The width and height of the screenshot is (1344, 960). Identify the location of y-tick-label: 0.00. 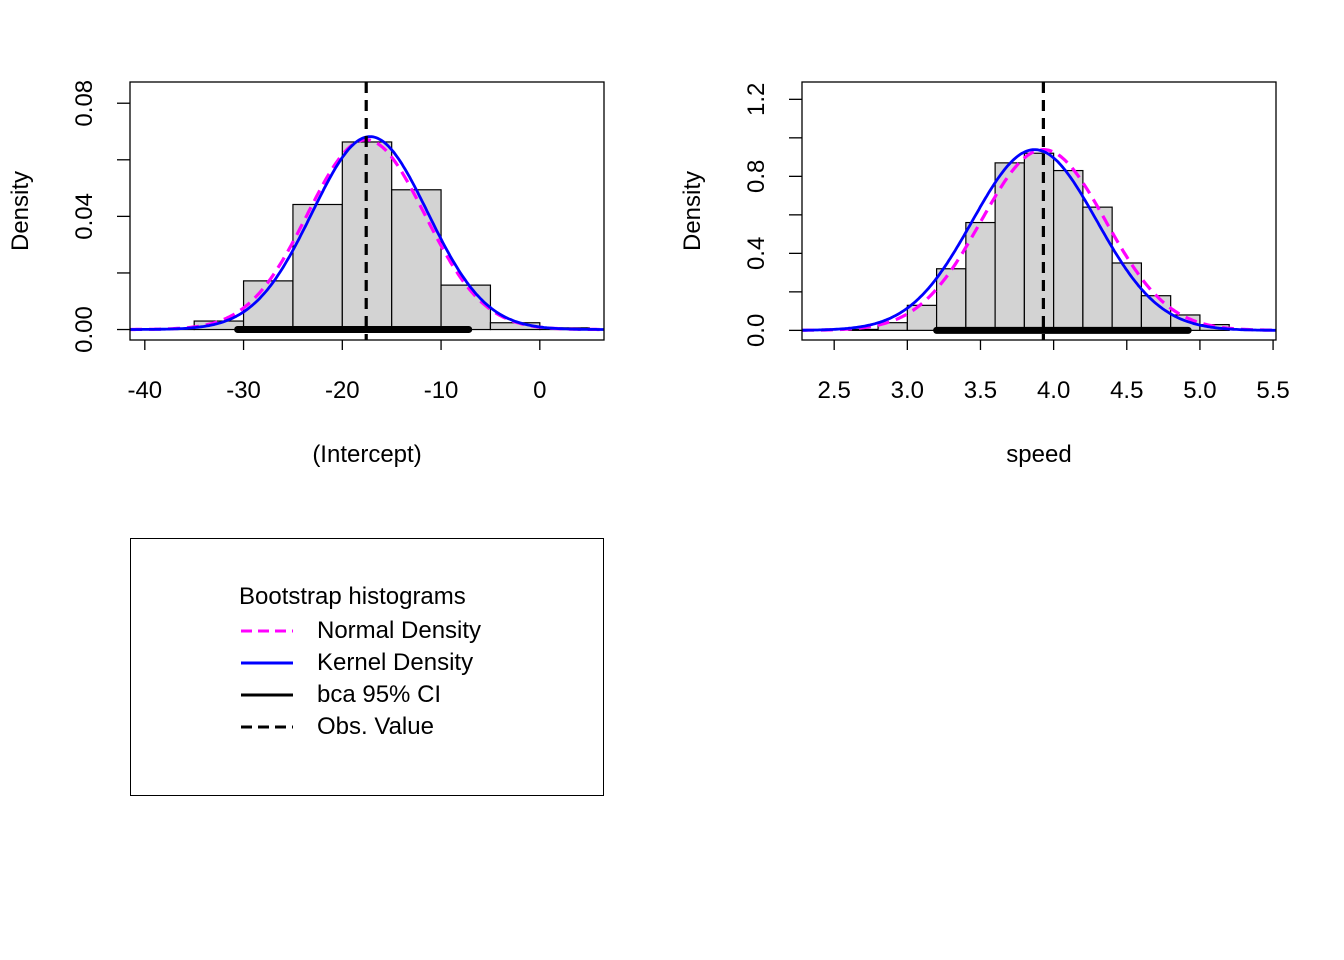
(84, 329).